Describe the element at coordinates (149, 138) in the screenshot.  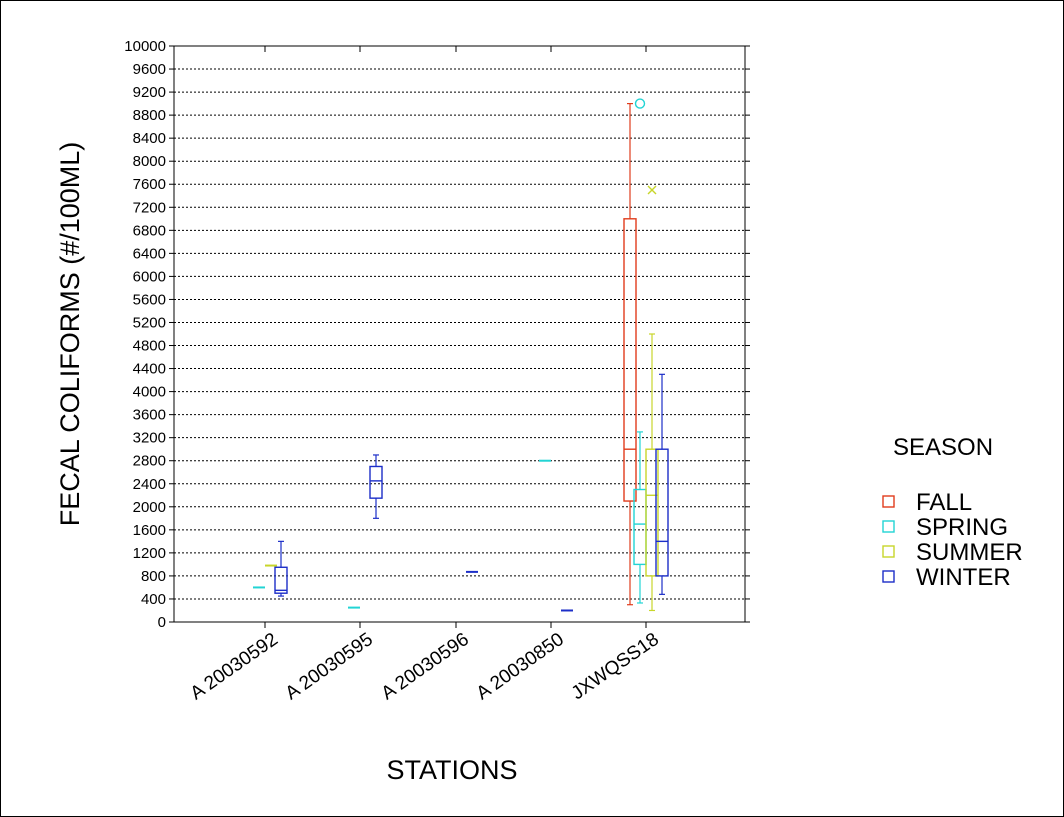
I see `y-tick-label: 8400` at that location.